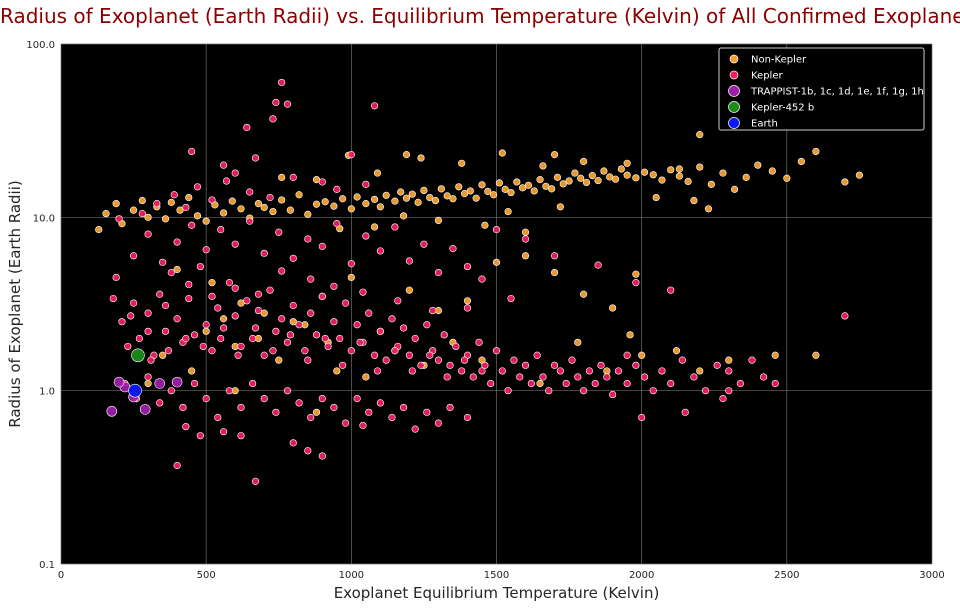 The width and height of the screenshot is (960, 608). Describe the element at coordinates (351, 575) in the screenshot. I see `x-tick-label: 1000` at that location.